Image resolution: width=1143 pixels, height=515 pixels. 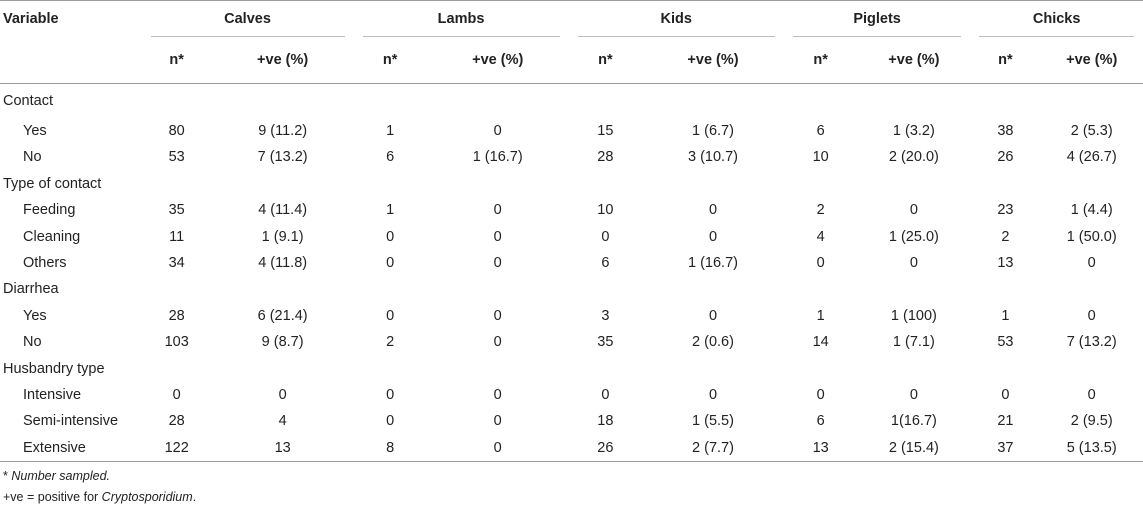 What do you see at coordinates (571, 210) in the screenshot?
I see `table-row: Feeding 35 4 (11.4) 1 0 10 0 2 0 23 1 (4.4)` at bounding box center [571, 210].